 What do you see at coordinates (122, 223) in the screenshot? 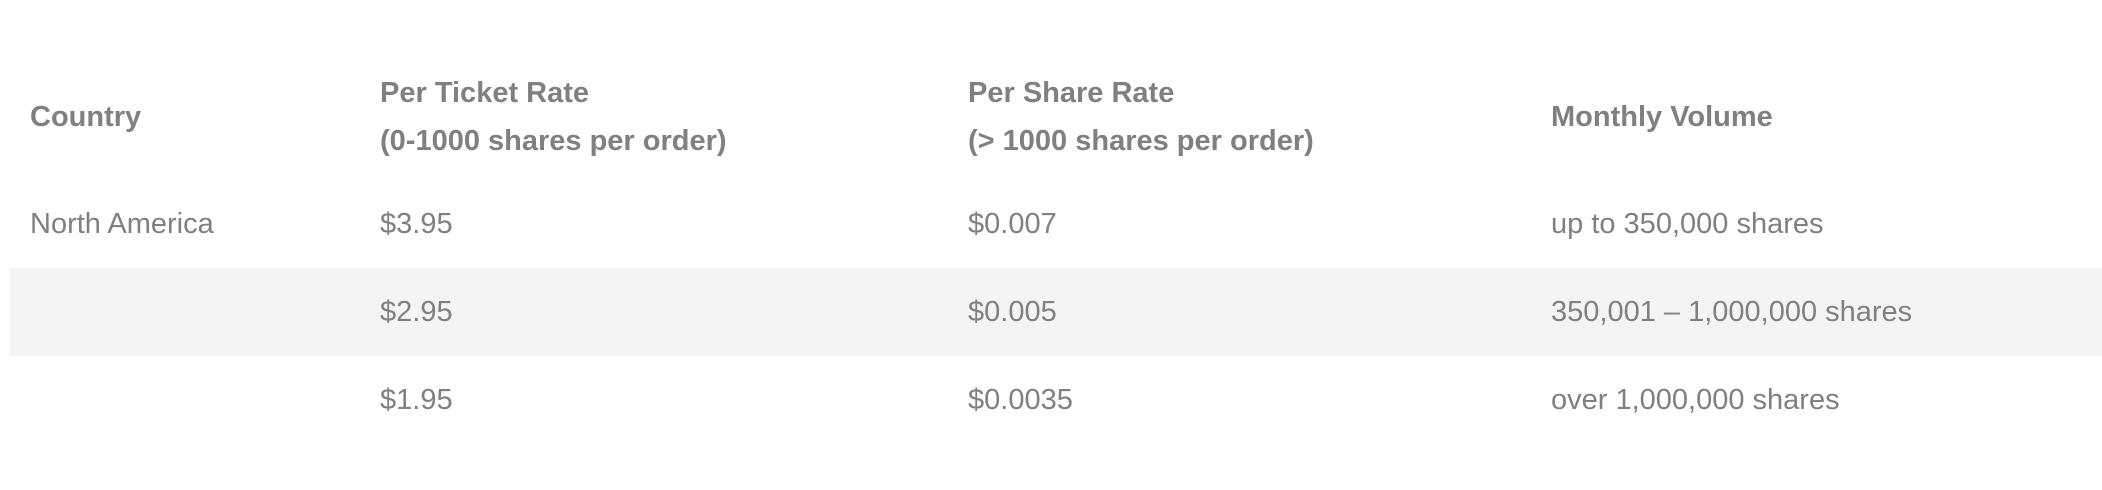
I see `cell-country: North America` at bounding box center [122, 223].